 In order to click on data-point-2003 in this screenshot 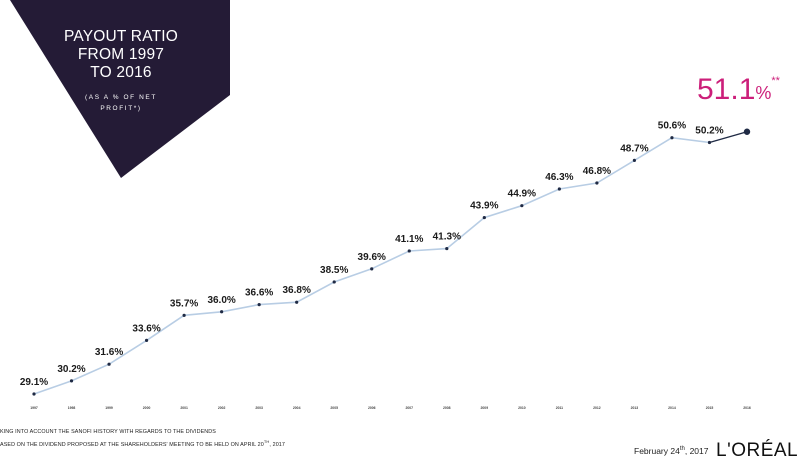, I will do `click(259, 305)`.